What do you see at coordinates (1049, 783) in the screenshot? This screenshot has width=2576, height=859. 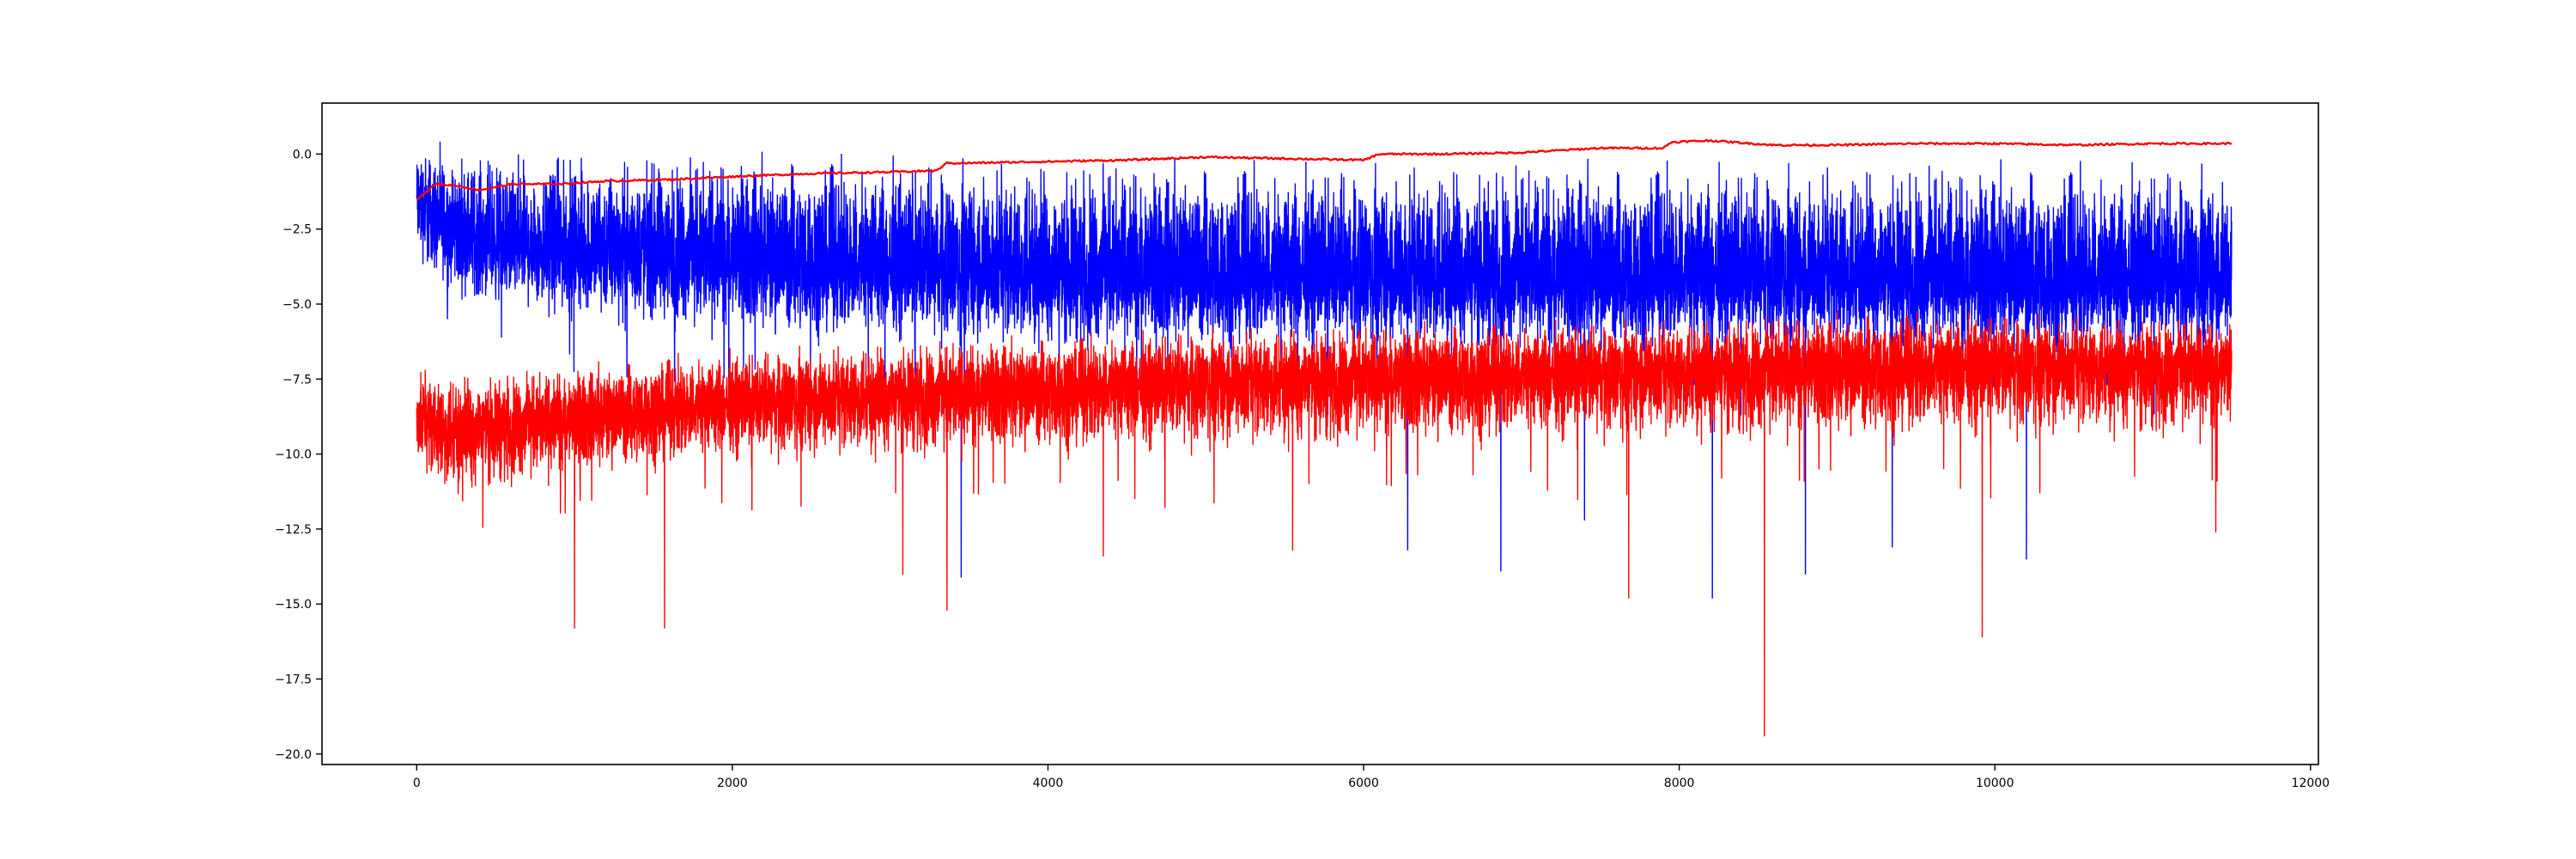 I see `x-tick-label: 4000` at bounding box center [1049, 783].